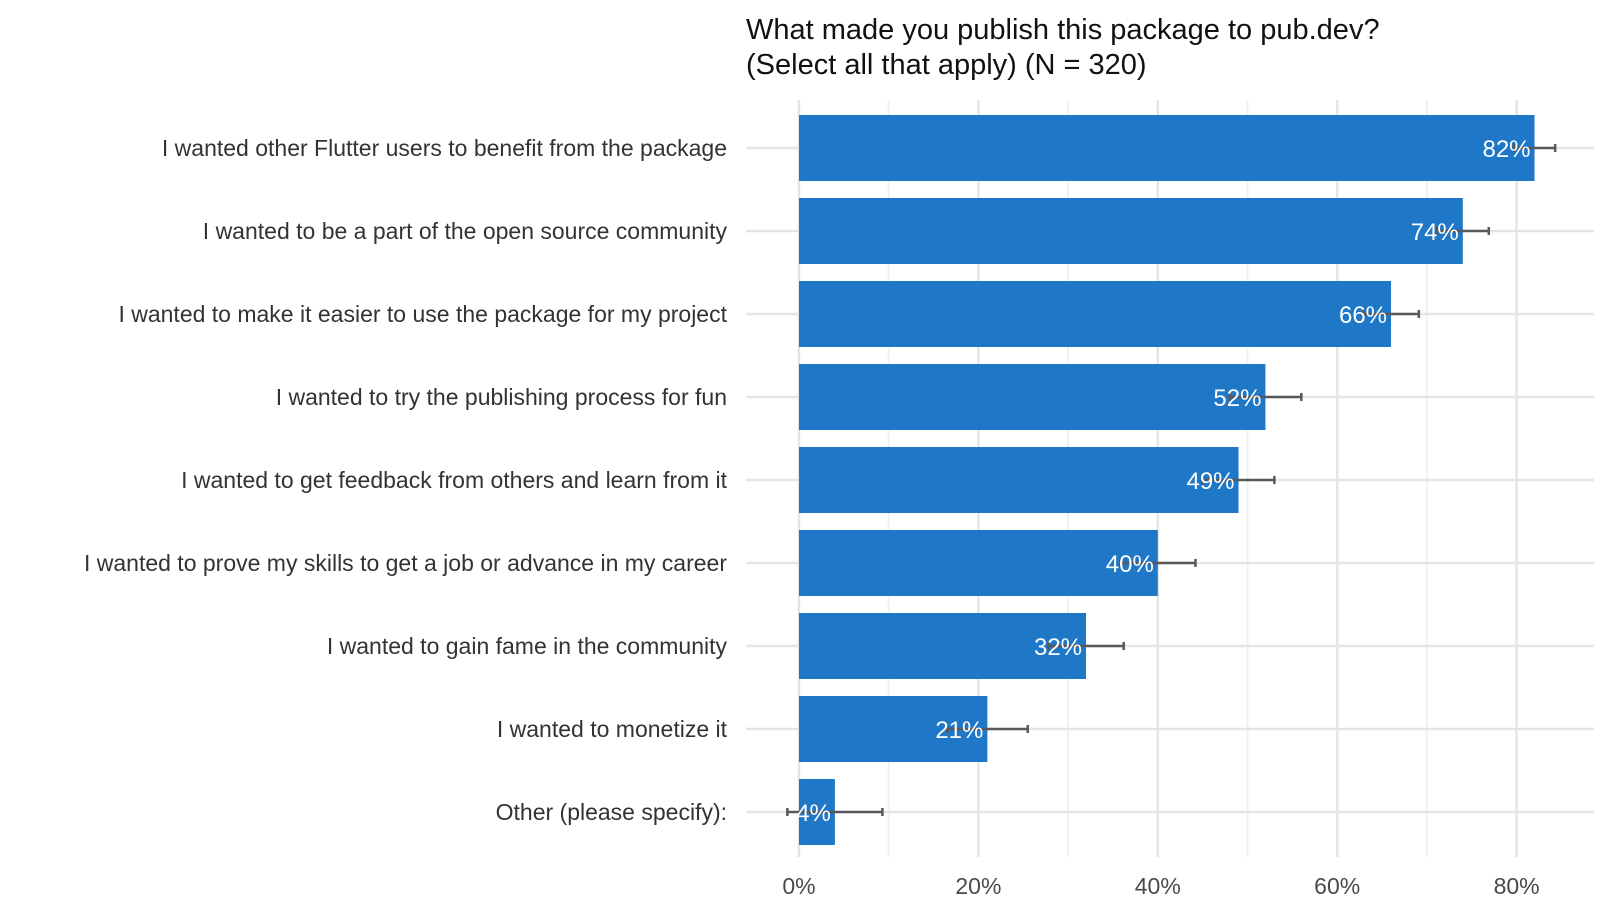  What do you see at coordinates (527, 646) in the screenshot?
I see `category-label: I wanted to gain fame in the community` at bounding box center [527, 646].